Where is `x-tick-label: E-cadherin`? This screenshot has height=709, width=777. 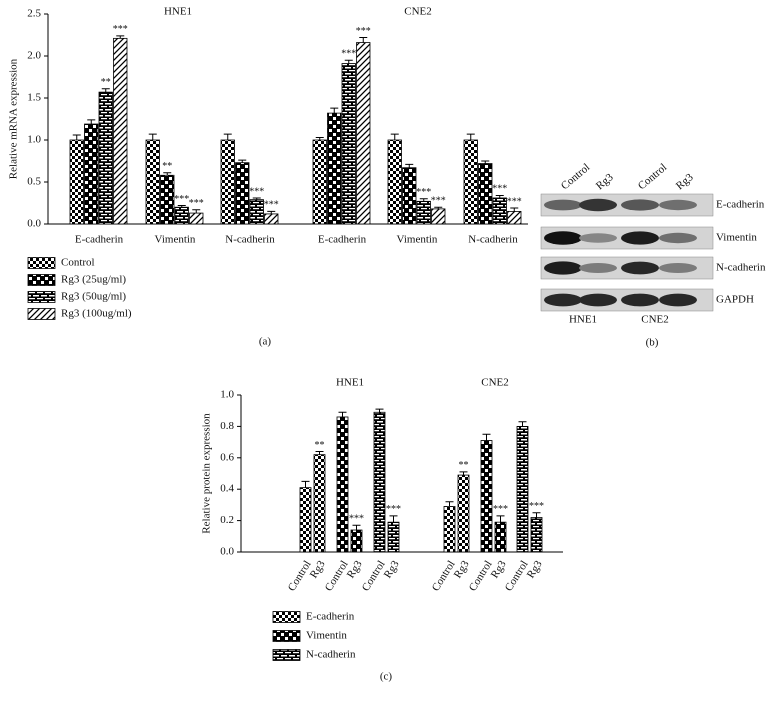 x-tick-label: E-cadherin is located at coordinates (342, 240).